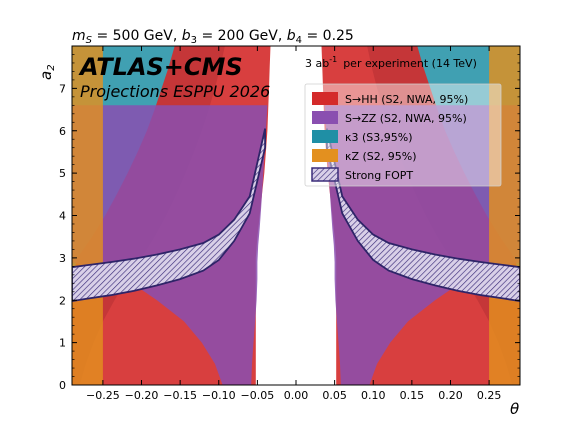 Image resolution: width=580 pixels, height=421 pixels. I want to click on y-tick-label: 3, so click(62, 258).